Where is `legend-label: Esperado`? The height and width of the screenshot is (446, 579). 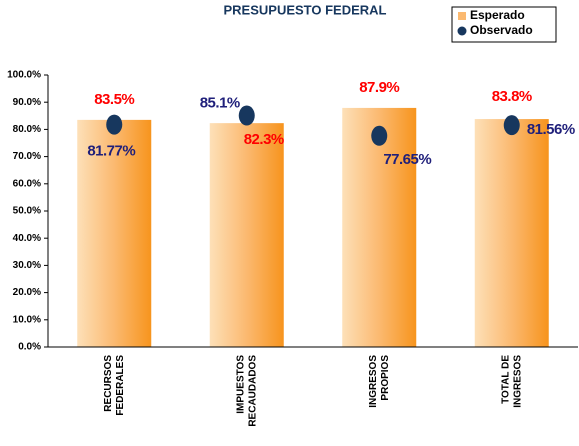 legend-label: Esperado is located at coordinates (497, 15).